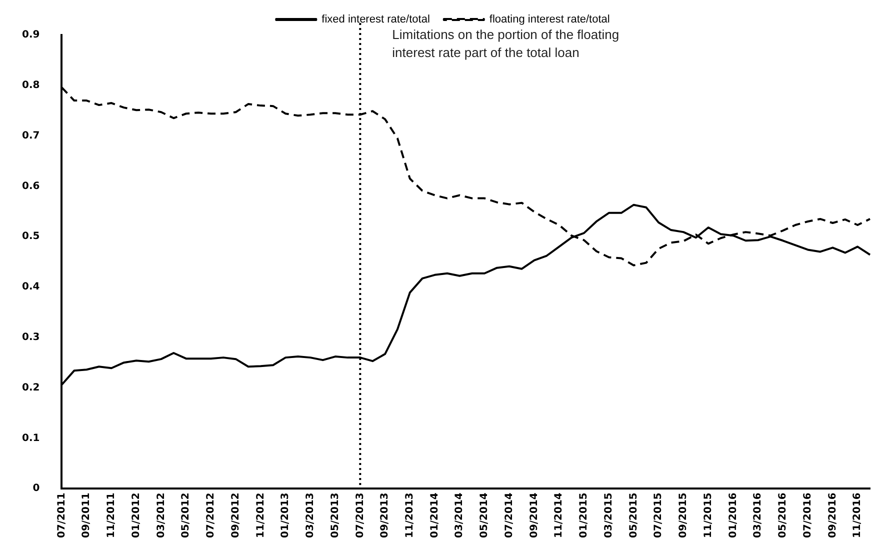 The image size is (886, 542). Describe the element at coordinates (608, 515) in the screenshot. I see `x-tick-label: 03/2015` at that location.